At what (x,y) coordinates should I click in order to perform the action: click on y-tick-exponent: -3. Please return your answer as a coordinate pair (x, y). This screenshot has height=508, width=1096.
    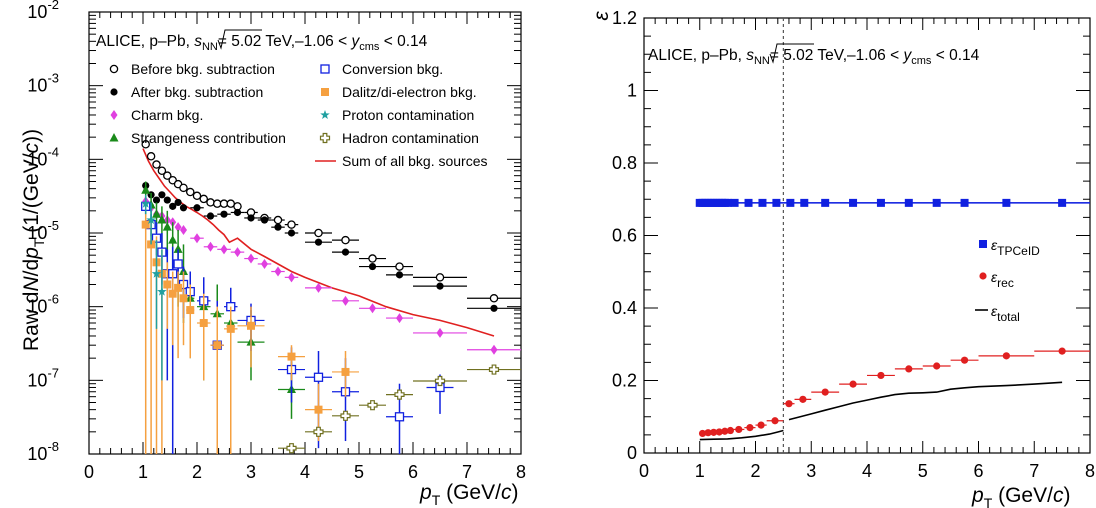
    Looking at the image, I should click on (53, 78).